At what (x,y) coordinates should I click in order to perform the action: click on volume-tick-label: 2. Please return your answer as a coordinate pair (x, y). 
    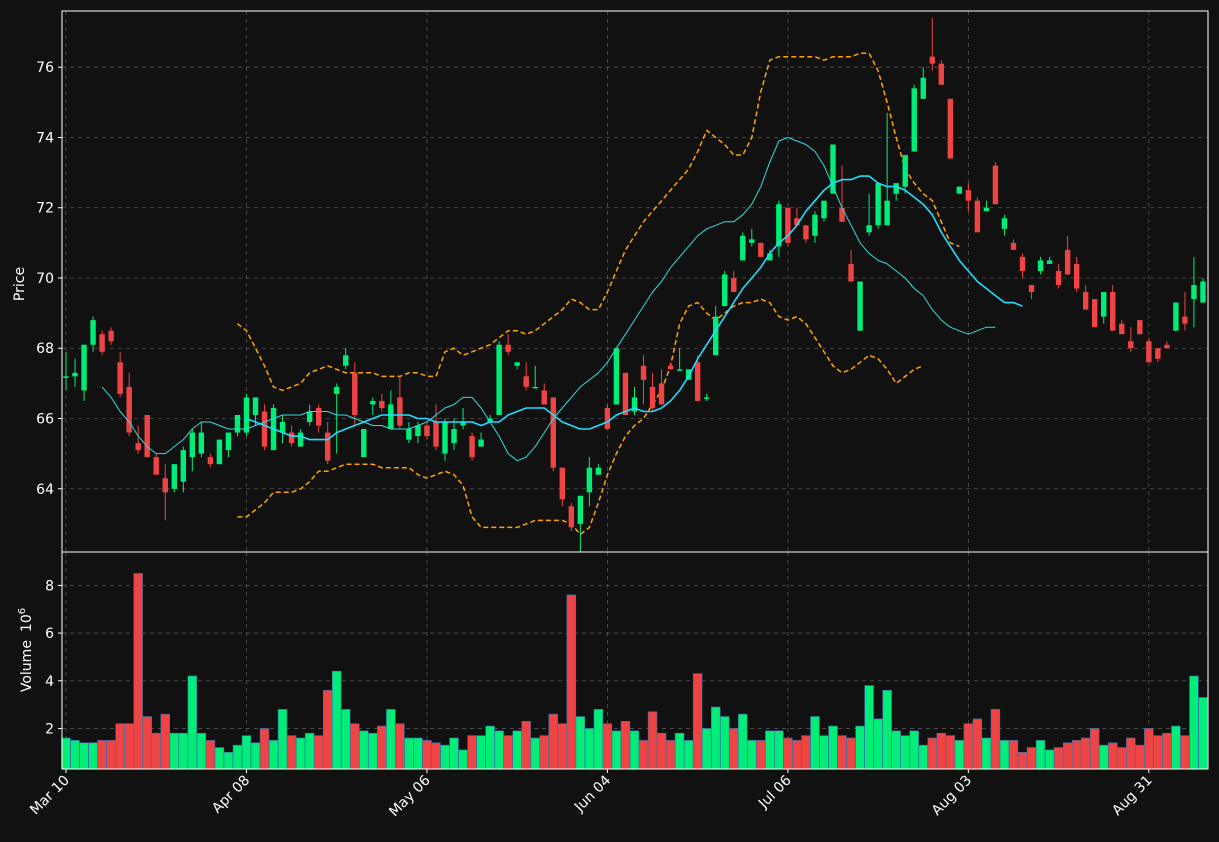
    Looking at the image, I should click on (49, 729).